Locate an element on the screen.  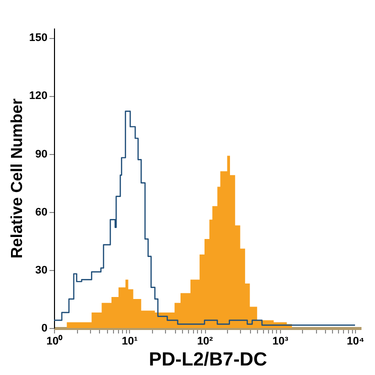
y-tick-label: 60 is located at coordinates (41, 212).